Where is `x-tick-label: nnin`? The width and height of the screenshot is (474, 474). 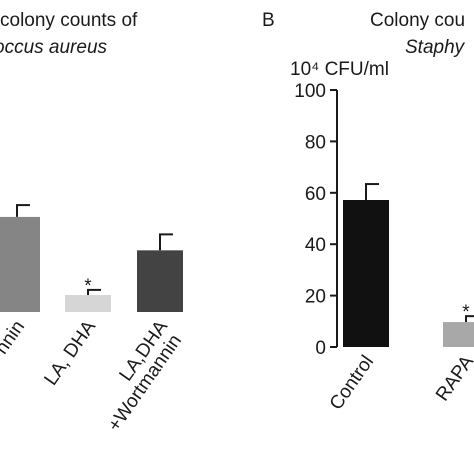 x-tick-label: nnin is located at coordinates (14, 337).